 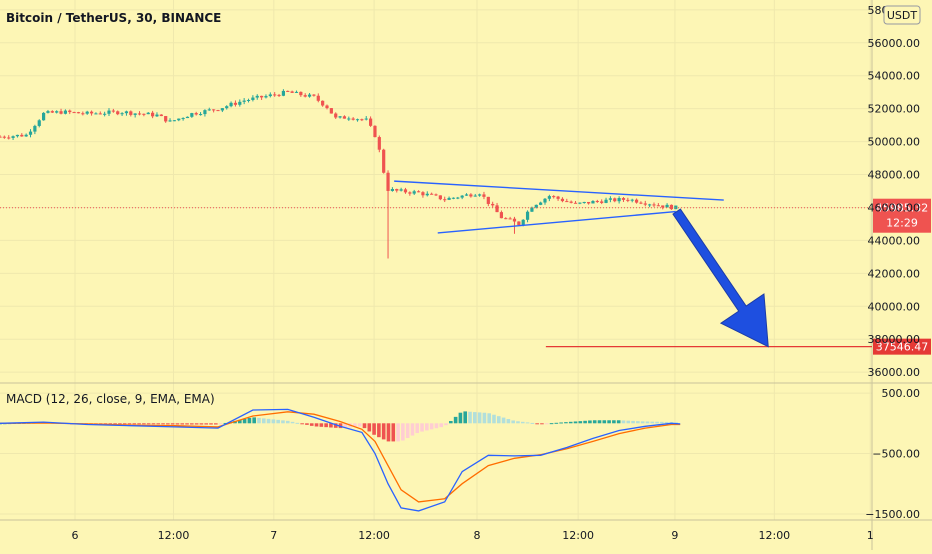 What do you see at coordinates (894, 339) in the screenshot?
I see `price-tick-label: 38000.00` at bounding box center [894, 339].